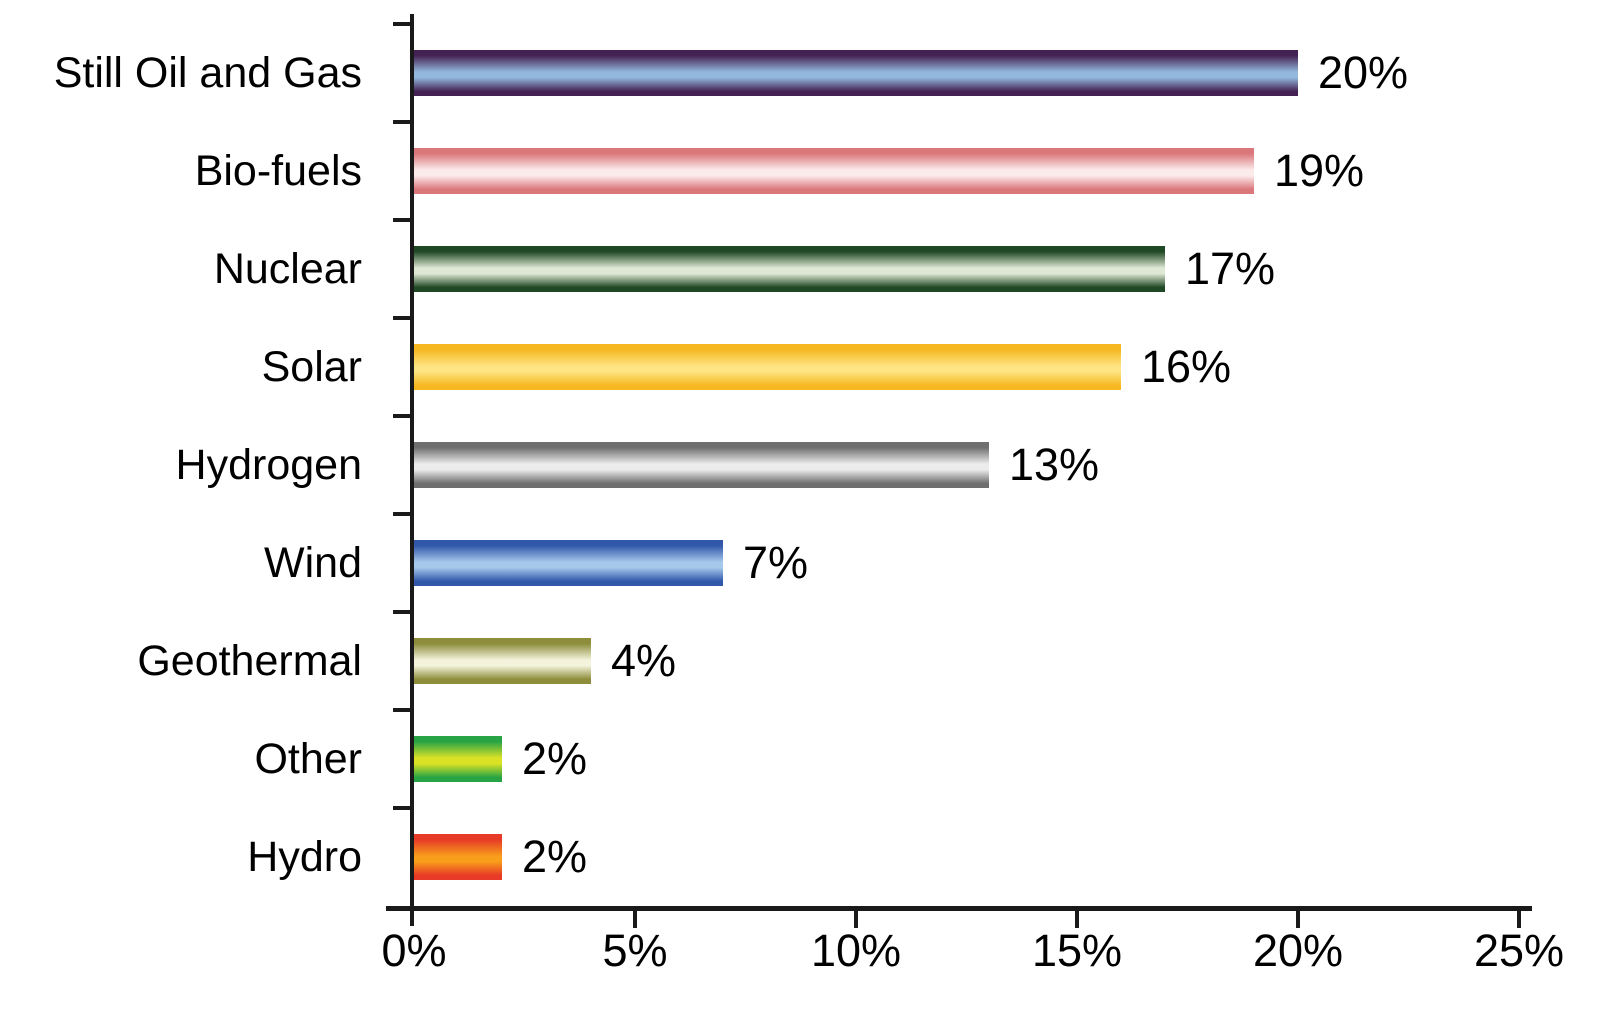  What do you see at coordinates (414, 950) in the screenshot?
I see `x-tick-label-0: 0%` at bounding box center [414, 950].